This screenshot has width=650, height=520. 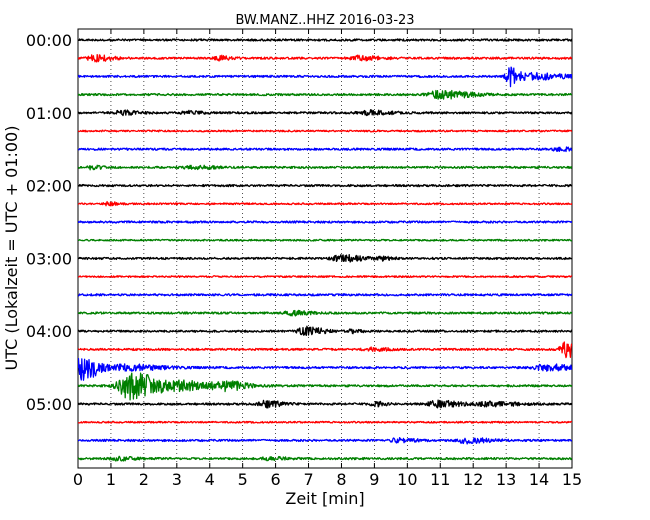 What do you see at coordinates (49, 186) in the screenshot?
I see `y-tick-label: 02:00` at bounding box center [49, 186].